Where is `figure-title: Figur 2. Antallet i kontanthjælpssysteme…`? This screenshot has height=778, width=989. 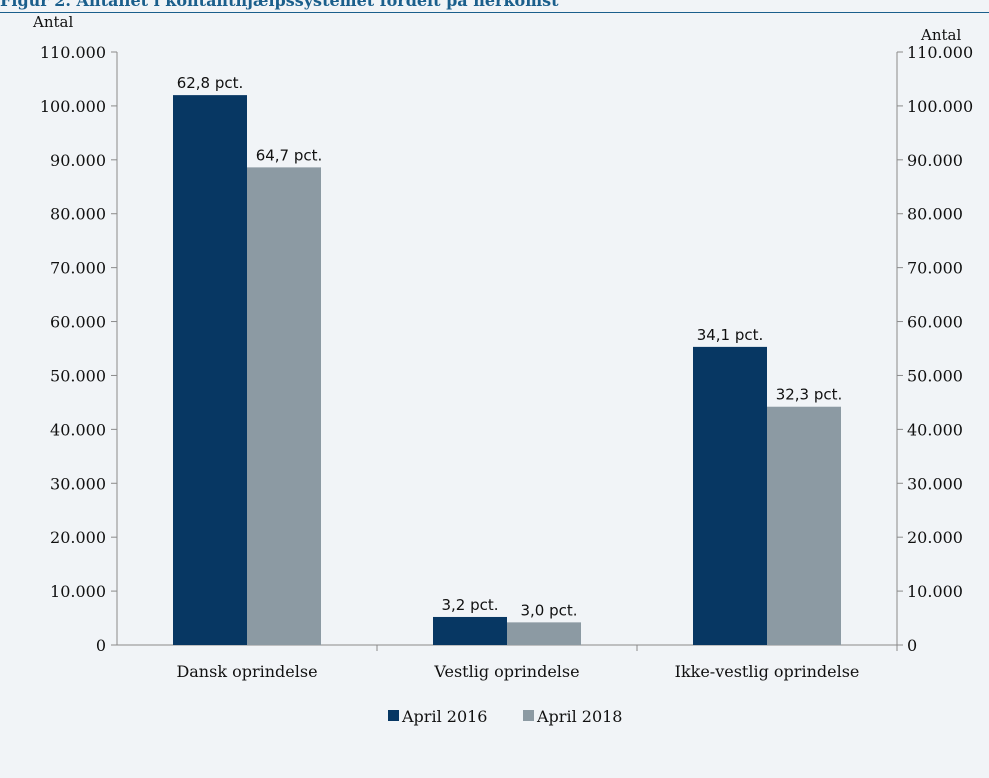 figure-title: Figur 2. Antallet i kontanthjælpssysteme… is located at coordinates (279, 5).